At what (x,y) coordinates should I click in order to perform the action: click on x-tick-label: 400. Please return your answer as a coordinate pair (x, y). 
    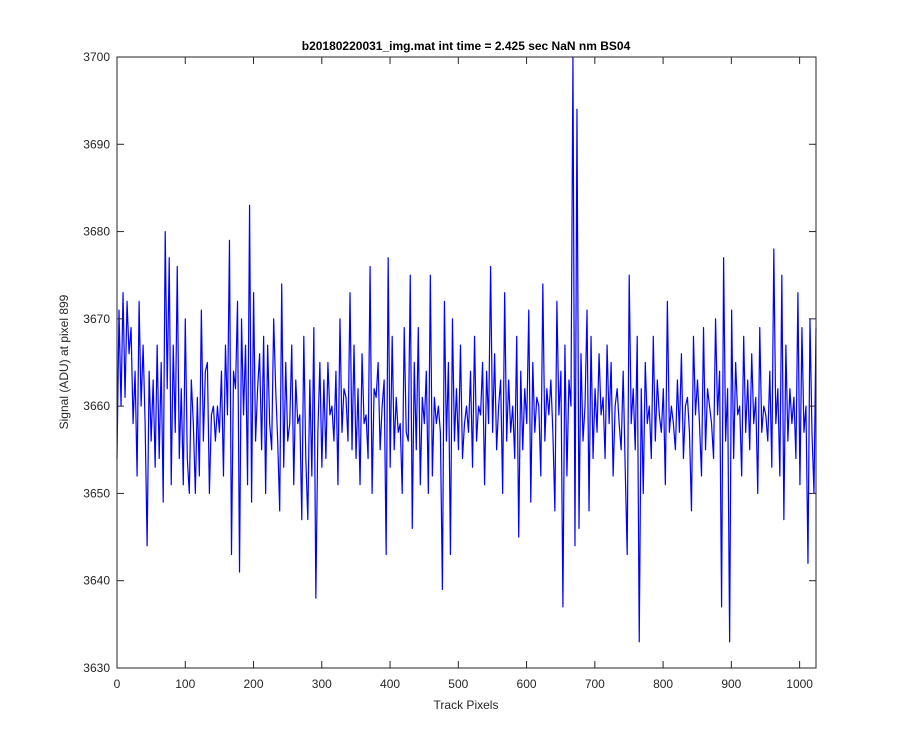
    Looking at the image, I should click on (390, 684).